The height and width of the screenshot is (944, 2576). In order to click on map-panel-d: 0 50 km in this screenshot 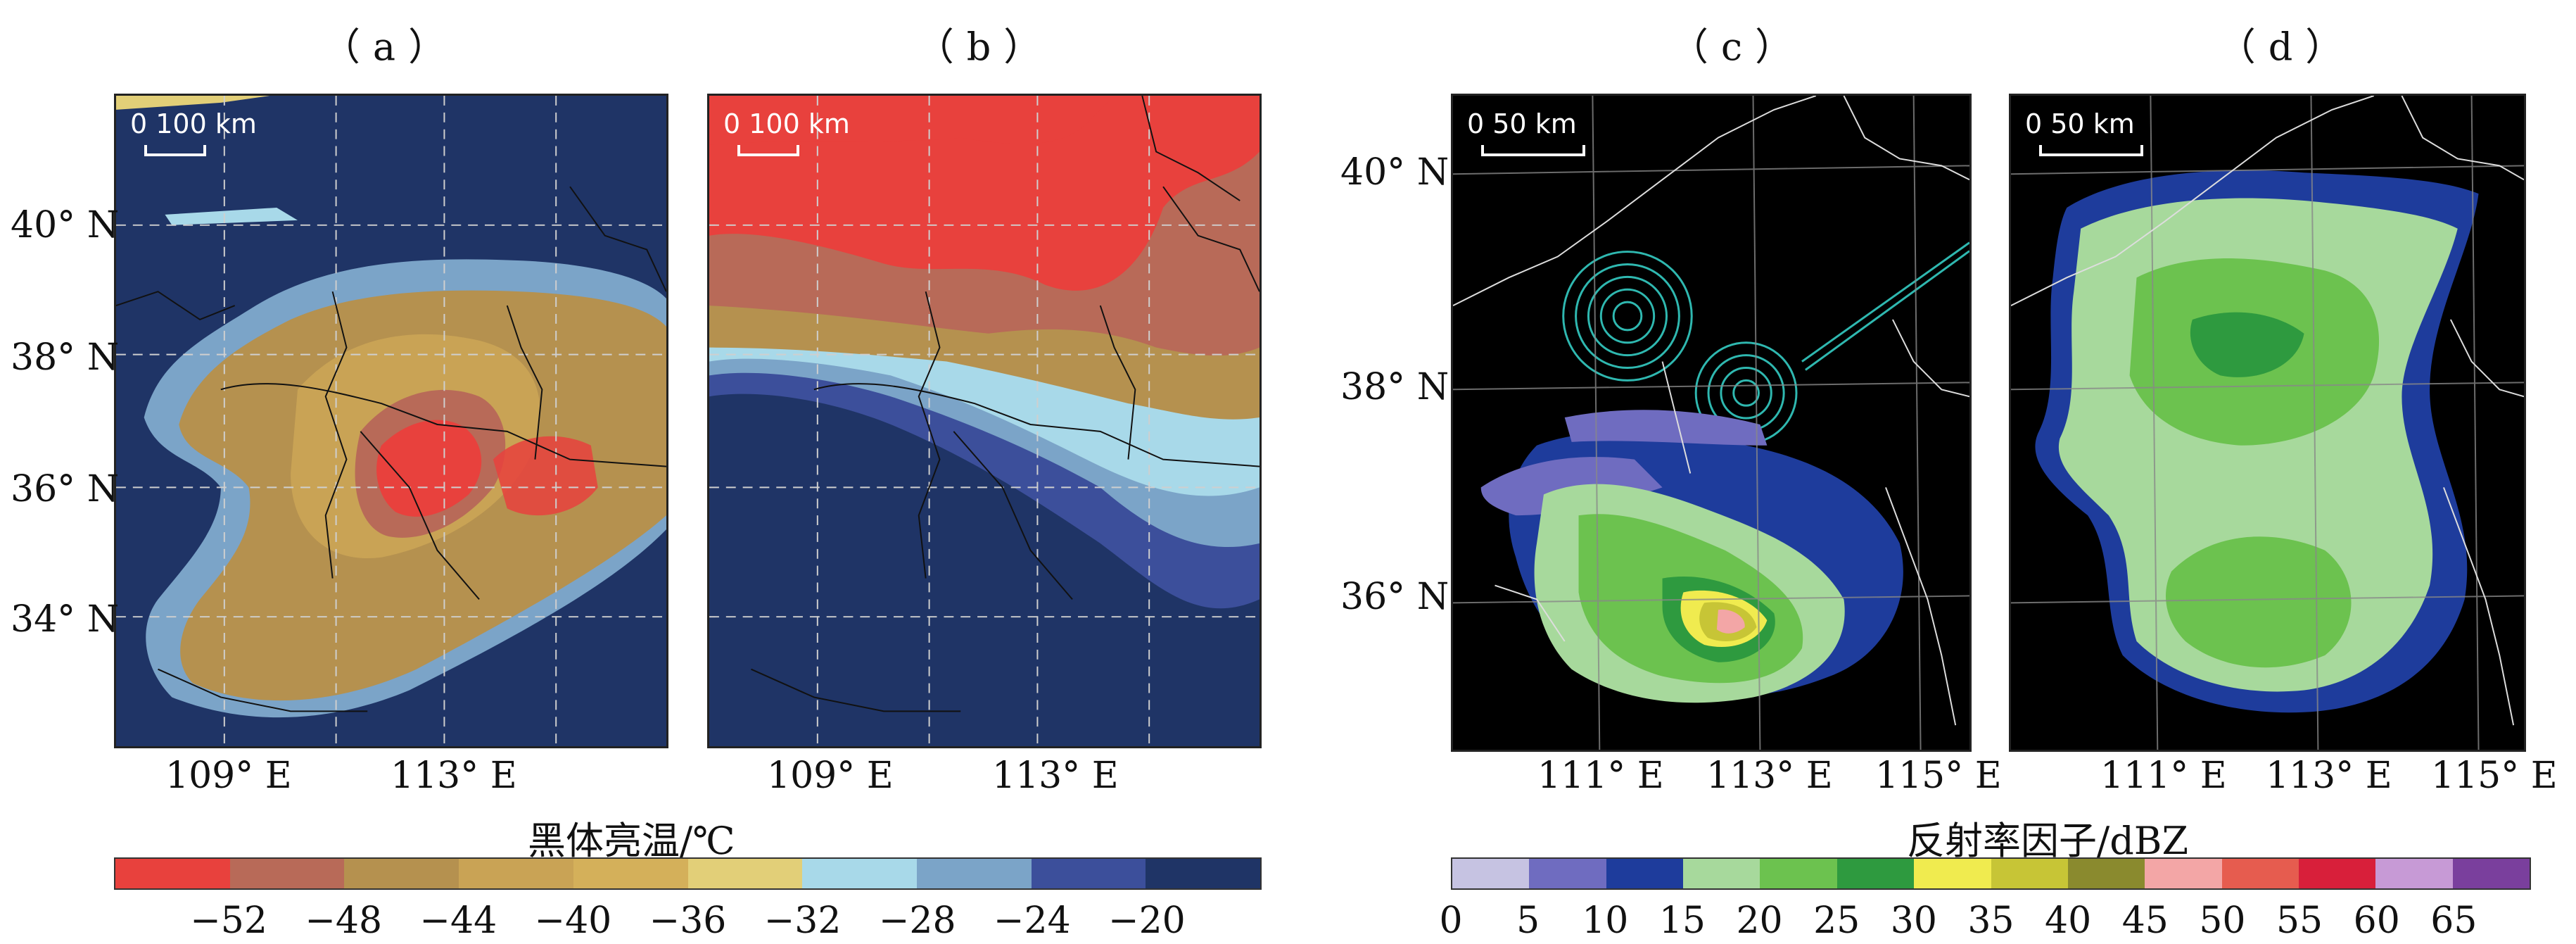, I will do `click(2267, 423)`.